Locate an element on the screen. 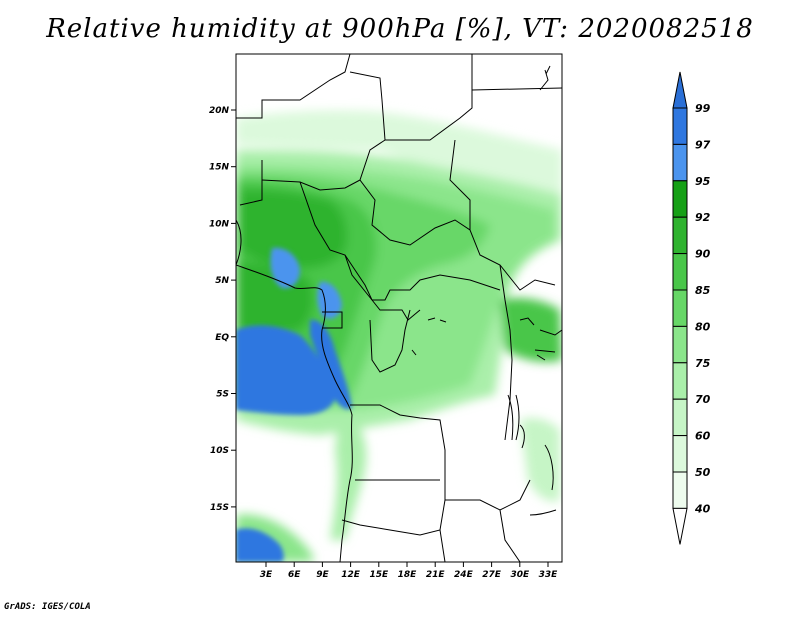 The width and height of the screenshot is (800, 618). grads-credit: GrADS: IGES/COLA is located at coordinates (47, 607).